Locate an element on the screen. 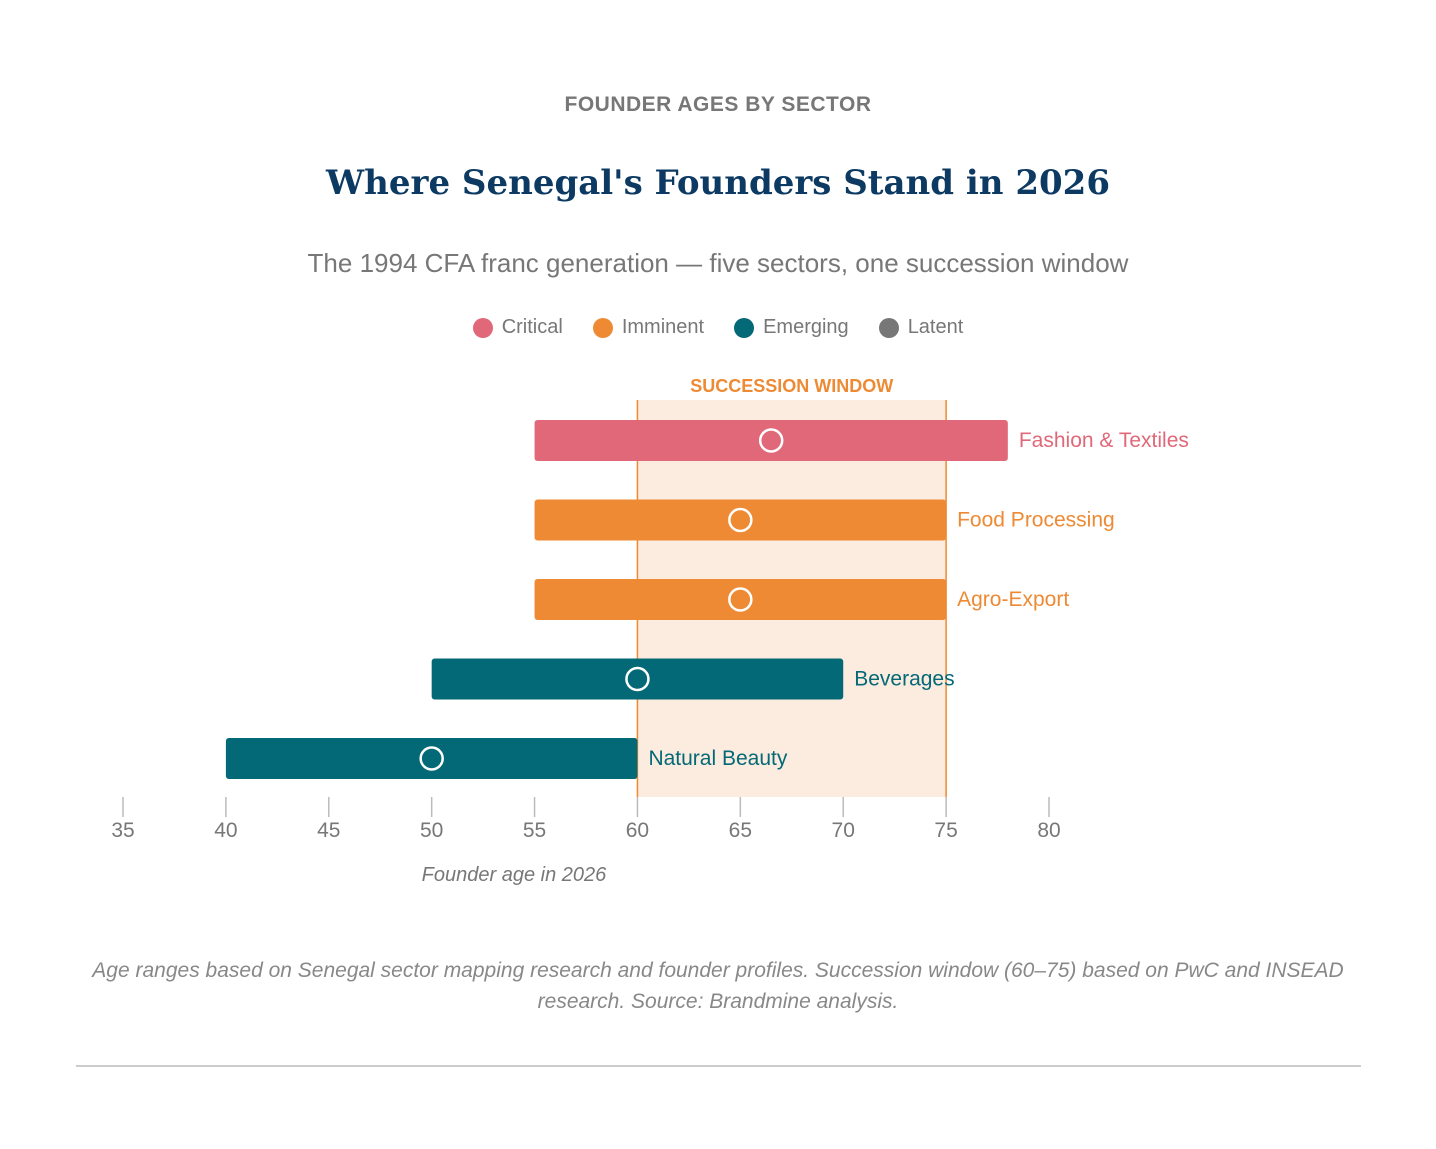 The height and width of the screenshot is (1149, 1436). legend-swatch-imminent is located at coordinates (602, 327).